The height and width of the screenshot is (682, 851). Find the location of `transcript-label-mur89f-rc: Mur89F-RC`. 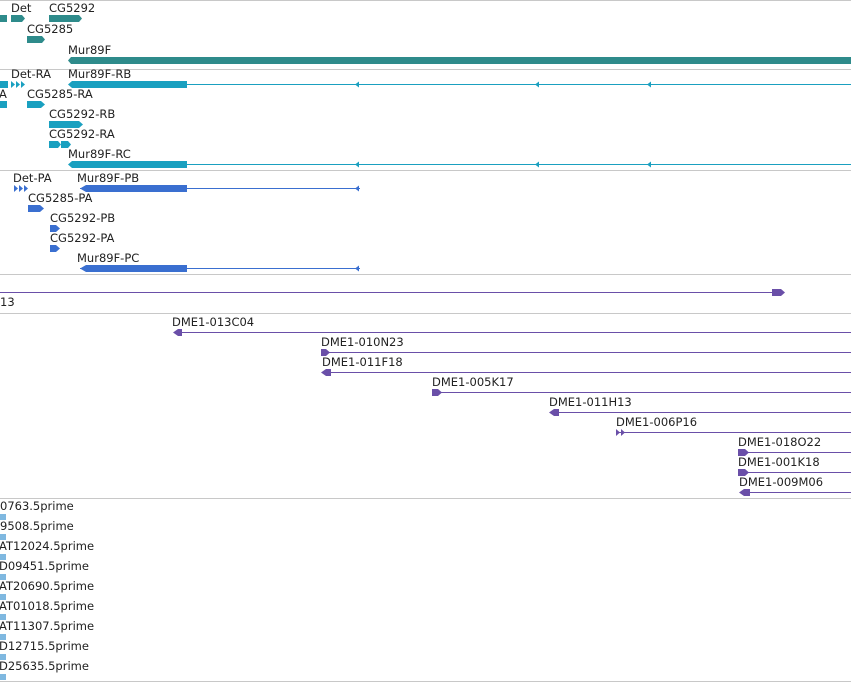

transcript-label-mur89f-rc: Mur89F-RC is located at coordinates (99, 154).